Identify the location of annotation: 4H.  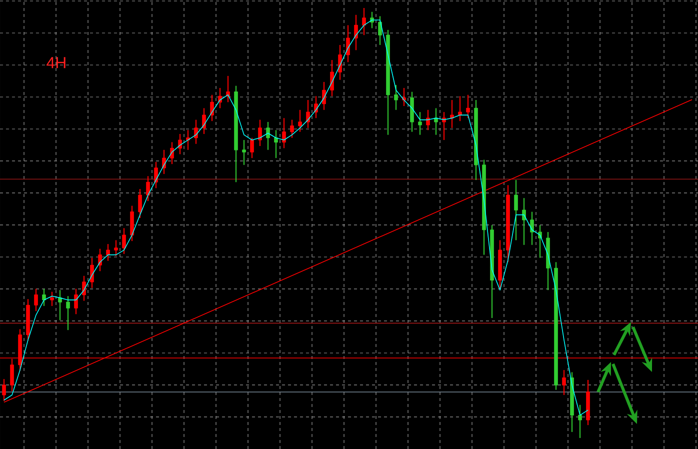
(56, 62).